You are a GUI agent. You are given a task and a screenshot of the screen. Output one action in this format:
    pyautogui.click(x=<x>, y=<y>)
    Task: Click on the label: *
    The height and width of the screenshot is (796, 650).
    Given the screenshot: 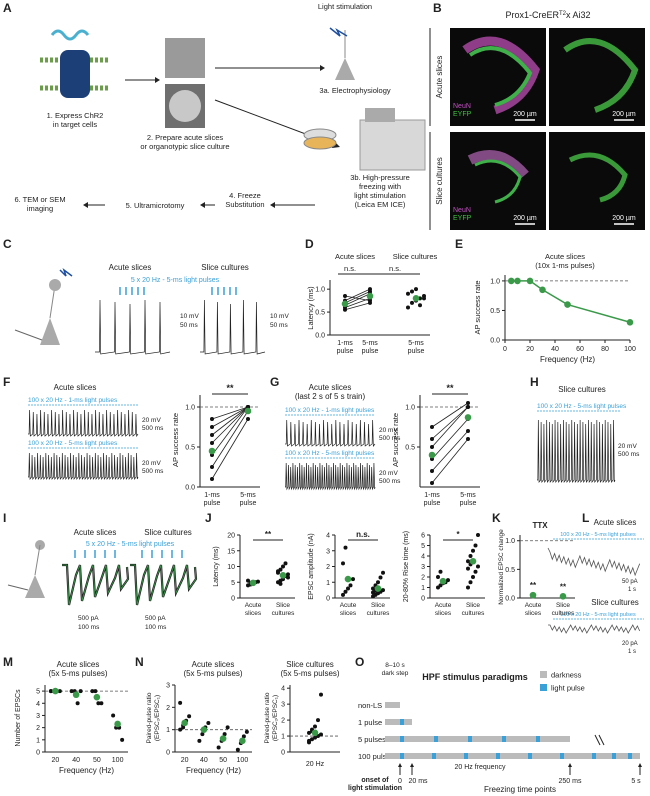 What is the action you would take?
    pyautogui.click(x=458, y=534)
    